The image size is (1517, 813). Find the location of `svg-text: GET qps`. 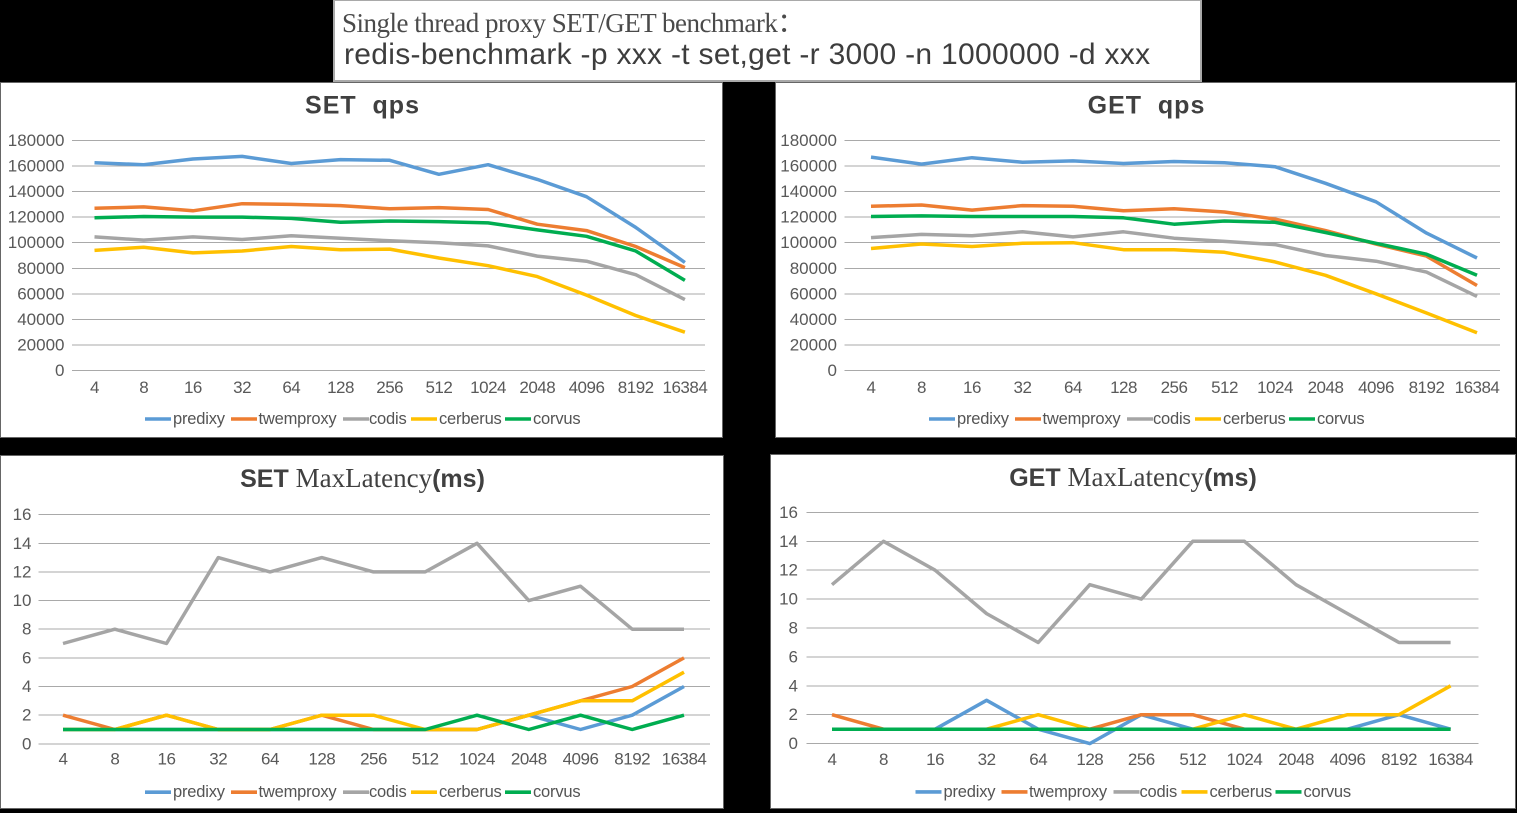

svg-text: GET qps is located at coordinates (1147, 106).